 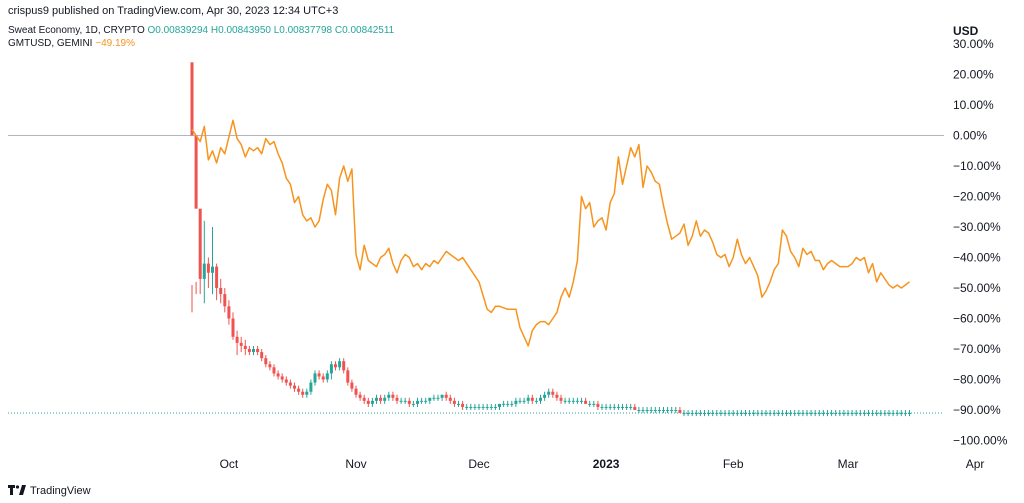 What do you see at coordinates (975, 464) in the screenshot?
I see `x-tick-label: Apr` at bounding box center [975, 464].